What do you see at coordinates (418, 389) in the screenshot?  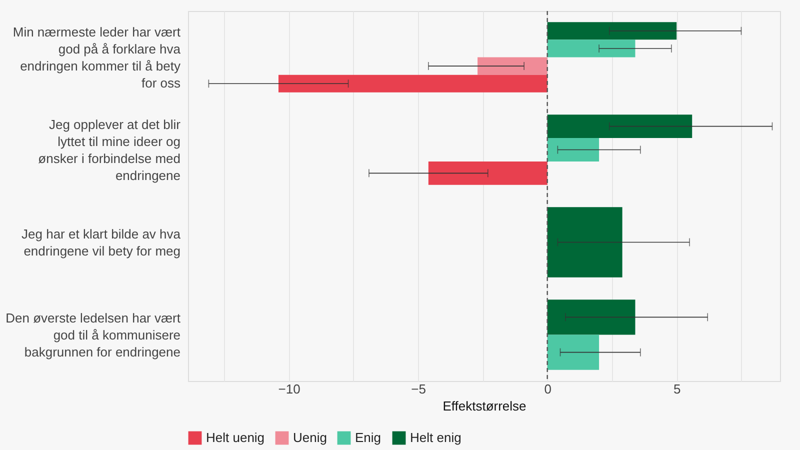 I see `x-tick-label: −5` at bounding box center [418, 389].